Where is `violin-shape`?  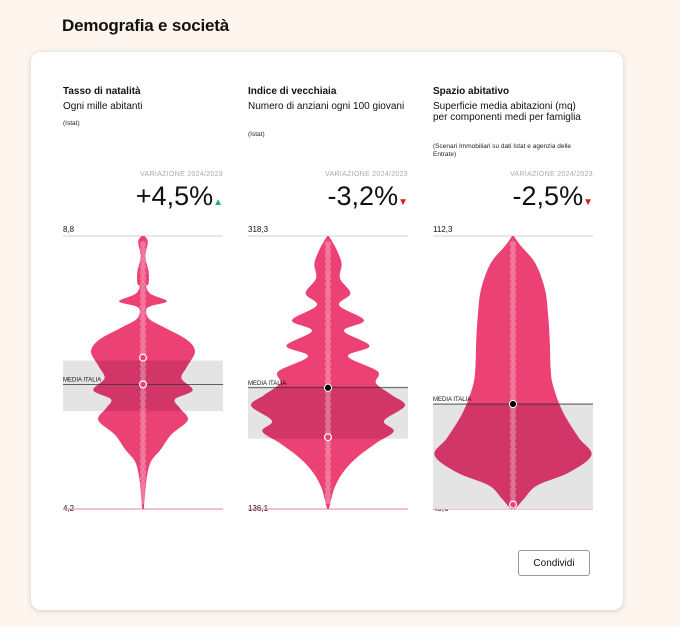 violin-shape is located at coordinates (328, 372).